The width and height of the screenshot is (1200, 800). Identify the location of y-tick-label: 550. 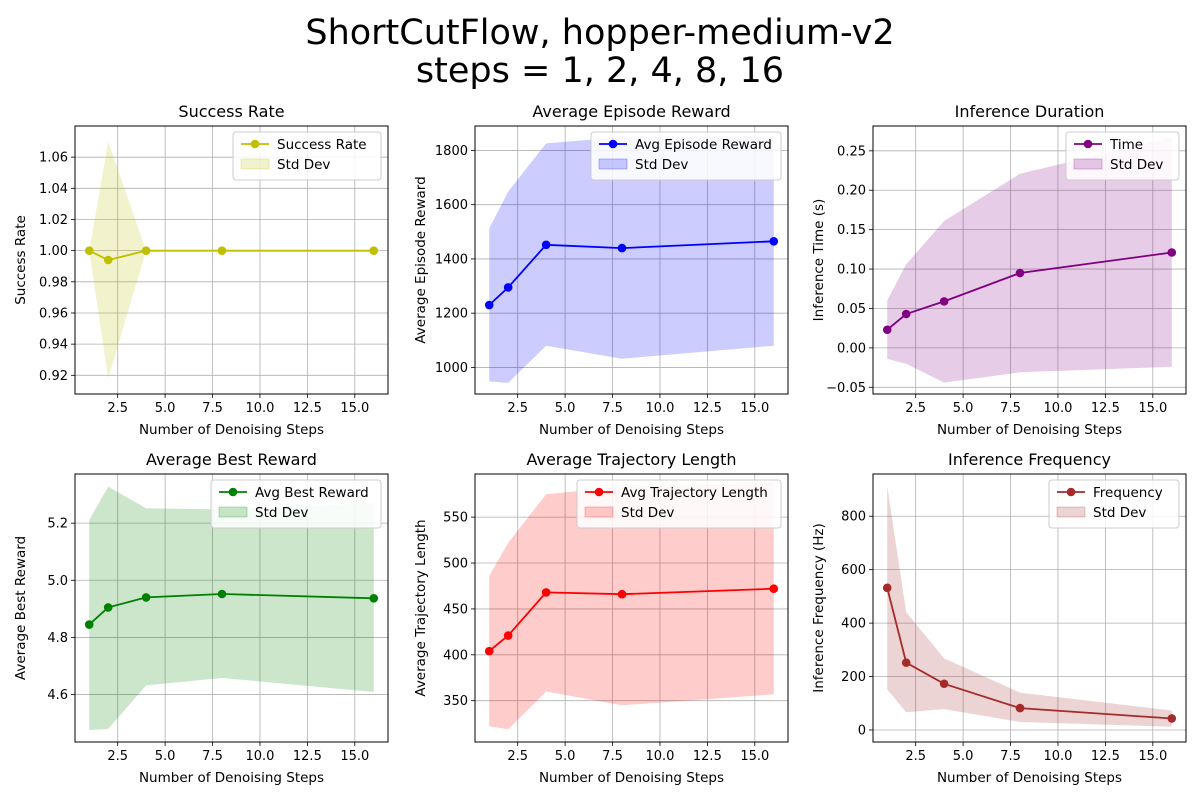
(455, 518).